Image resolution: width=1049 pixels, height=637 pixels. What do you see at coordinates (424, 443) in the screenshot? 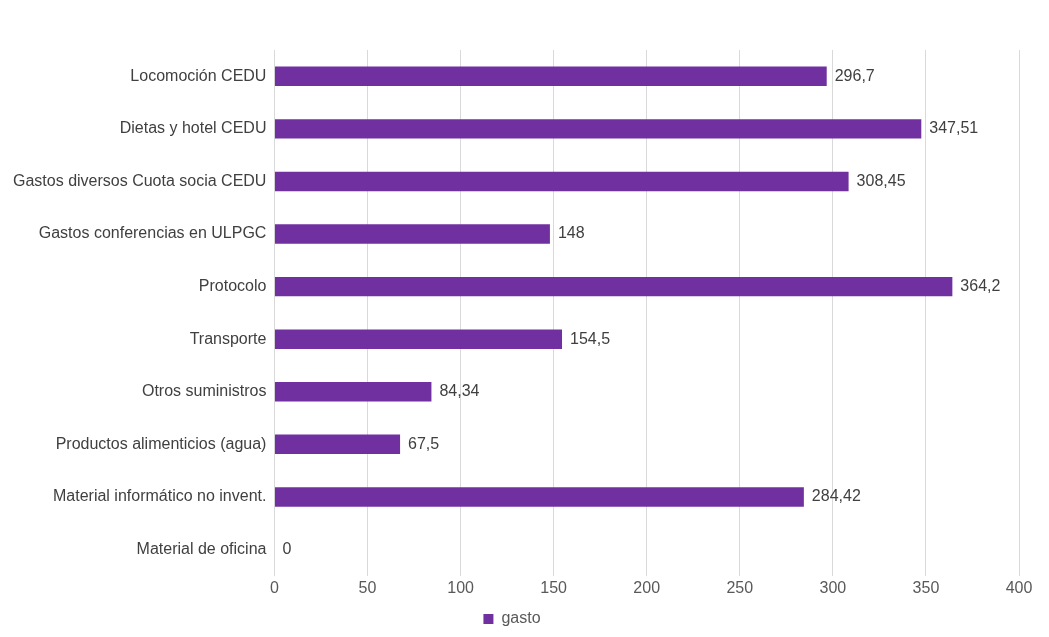
I see `data-label: 67,5` at bounding box center [424, 443].